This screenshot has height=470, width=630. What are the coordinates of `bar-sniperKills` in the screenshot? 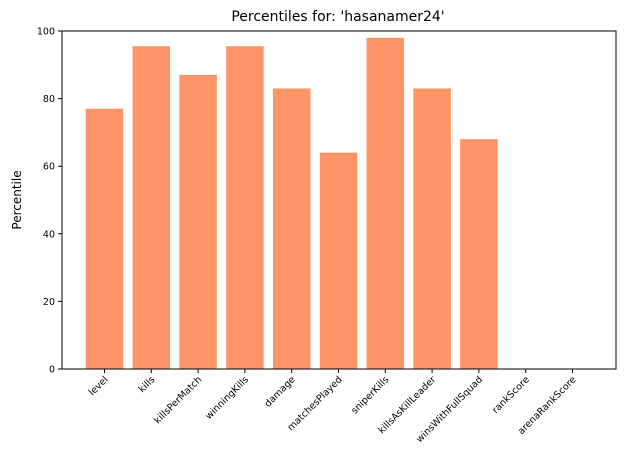 It's located at (385, 203).